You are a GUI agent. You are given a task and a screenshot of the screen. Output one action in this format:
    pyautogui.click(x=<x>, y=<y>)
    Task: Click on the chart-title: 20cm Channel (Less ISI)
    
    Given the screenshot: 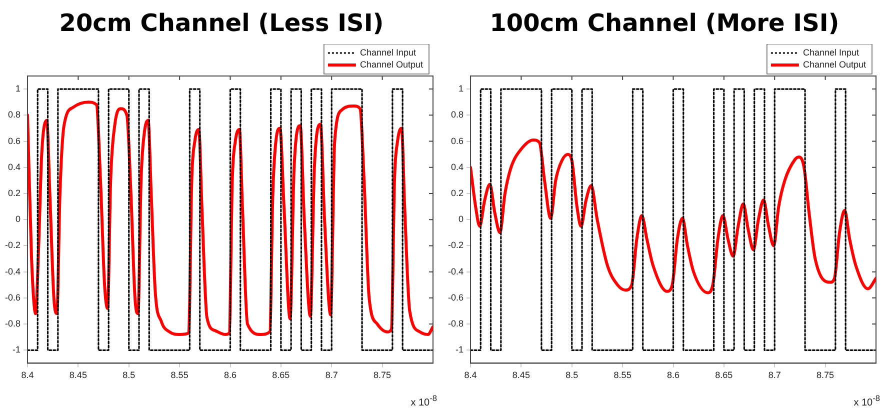 What is the action you would take?
    pyautogui.click(x=221, y=23)
    